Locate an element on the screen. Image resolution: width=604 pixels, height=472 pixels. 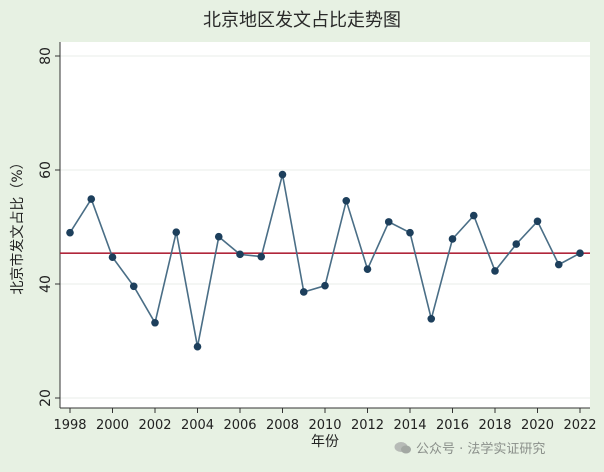
y-tick-label: 40 is located at coordinates (46, 284).